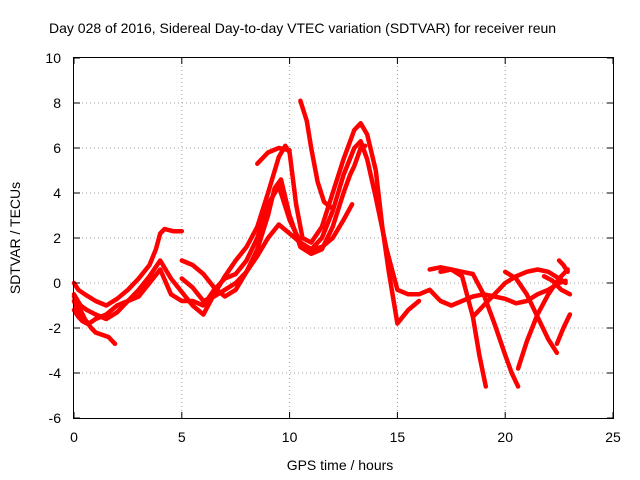 The image size is (640, 480). What do you see at coordinates (182, 437) in the screenshot?
I see `x-tick-label: 5` at bounding box center [182, 437].